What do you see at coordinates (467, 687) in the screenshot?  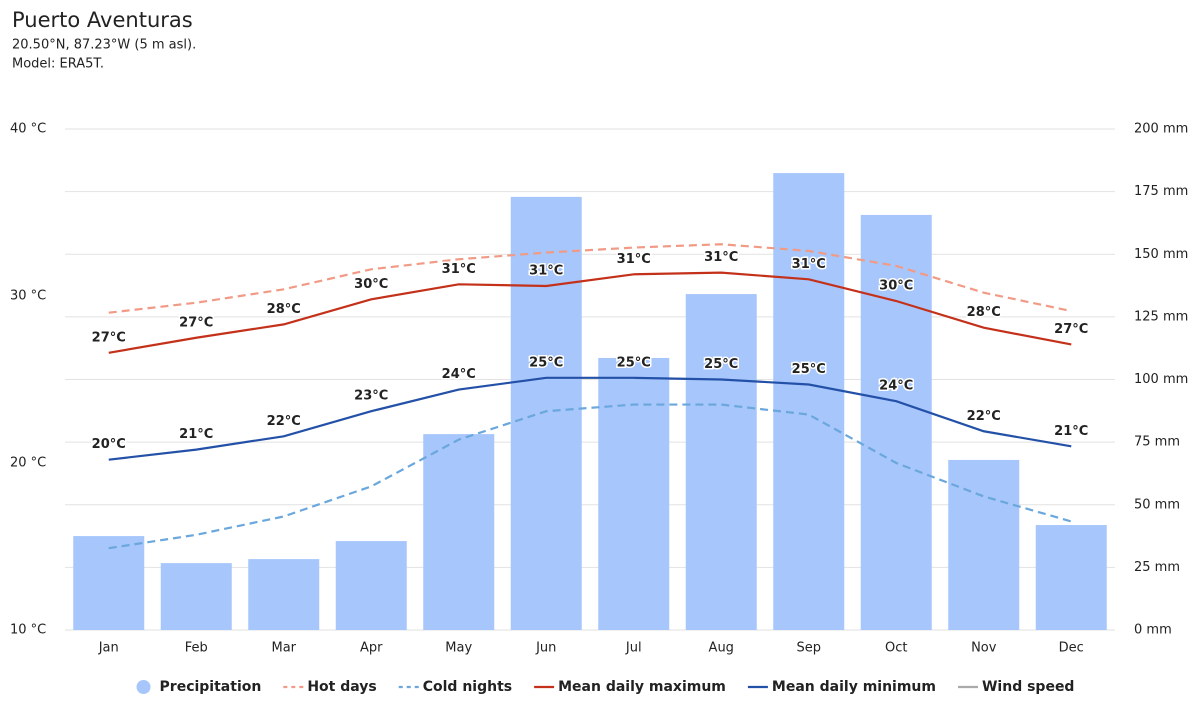 I see `legend-label: Cold nights` at bounding box center [467, 687].